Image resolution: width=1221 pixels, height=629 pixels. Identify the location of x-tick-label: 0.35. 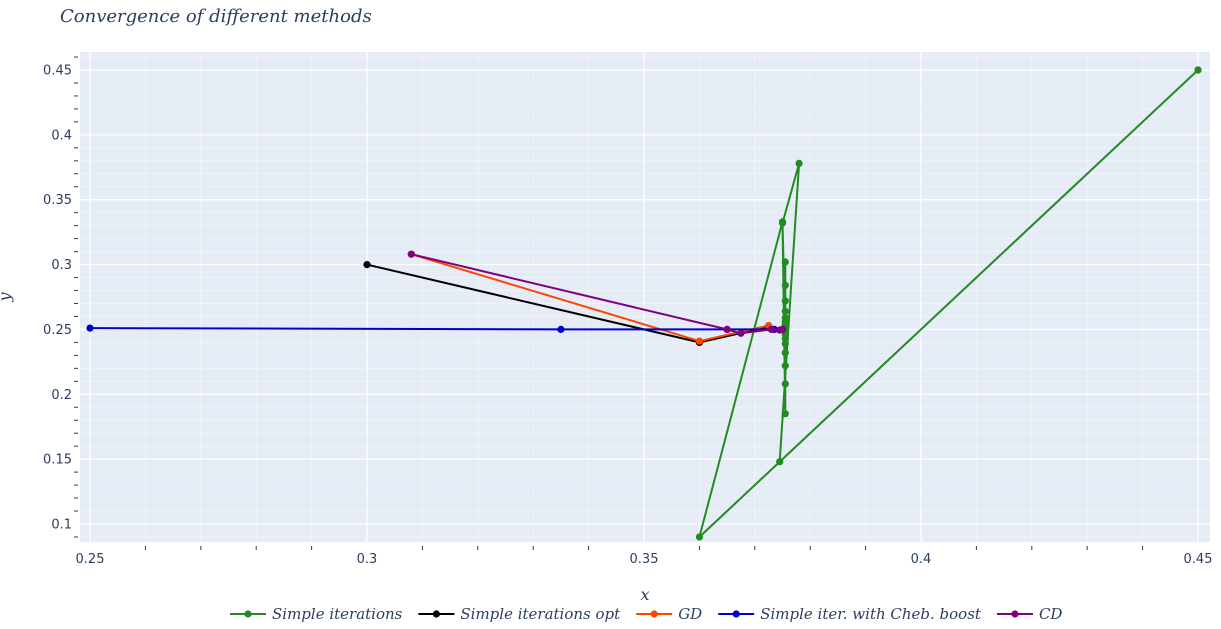
(644, 559).